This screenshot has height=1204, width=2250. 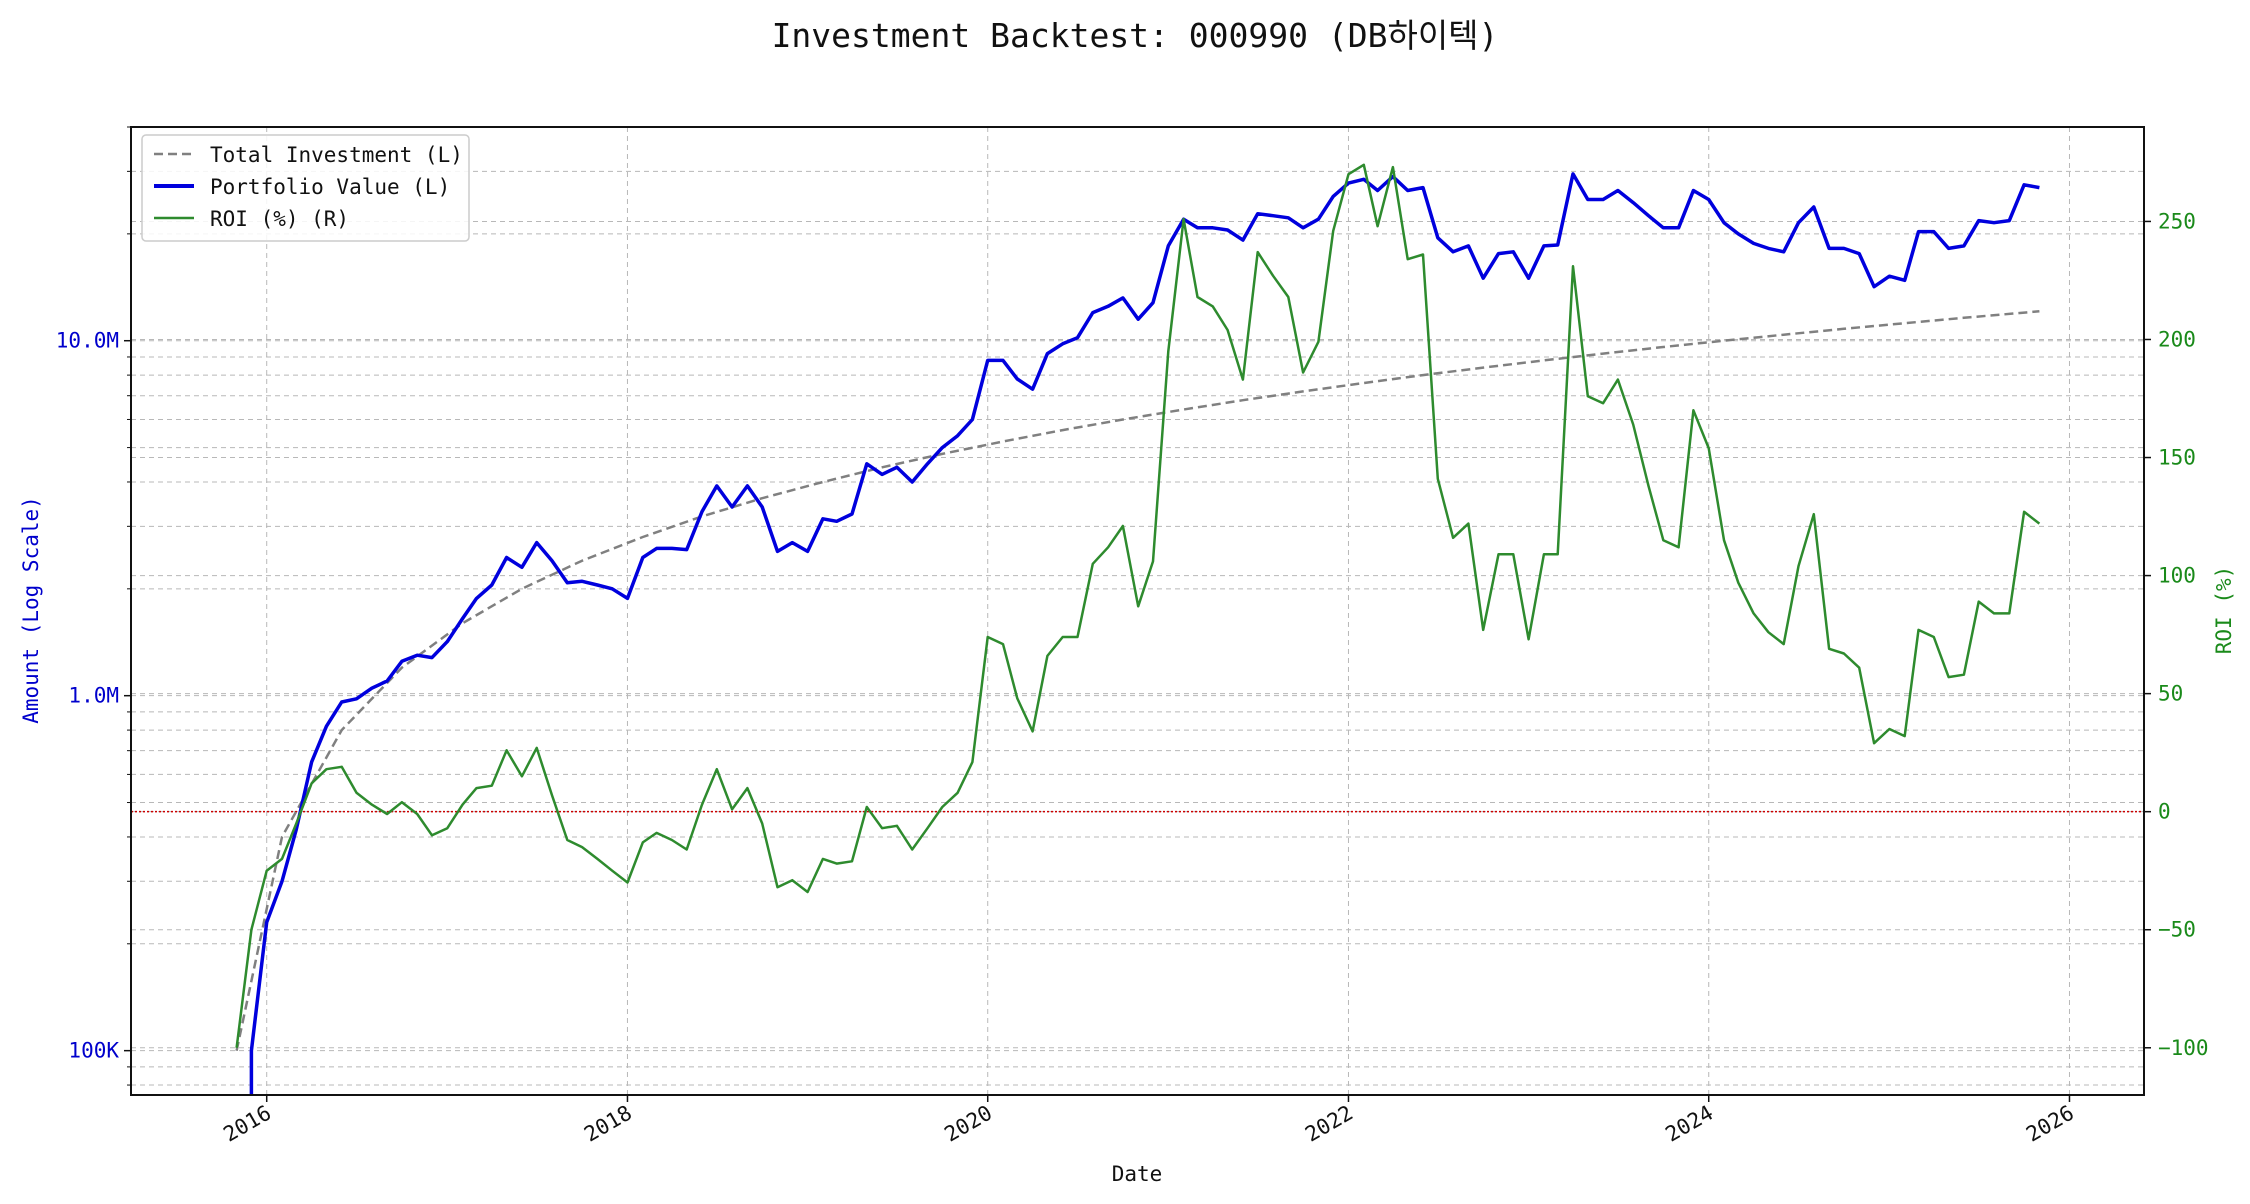 I want to click on left-axis-label: Amount (Log Scale), so click(x=31, y=610).